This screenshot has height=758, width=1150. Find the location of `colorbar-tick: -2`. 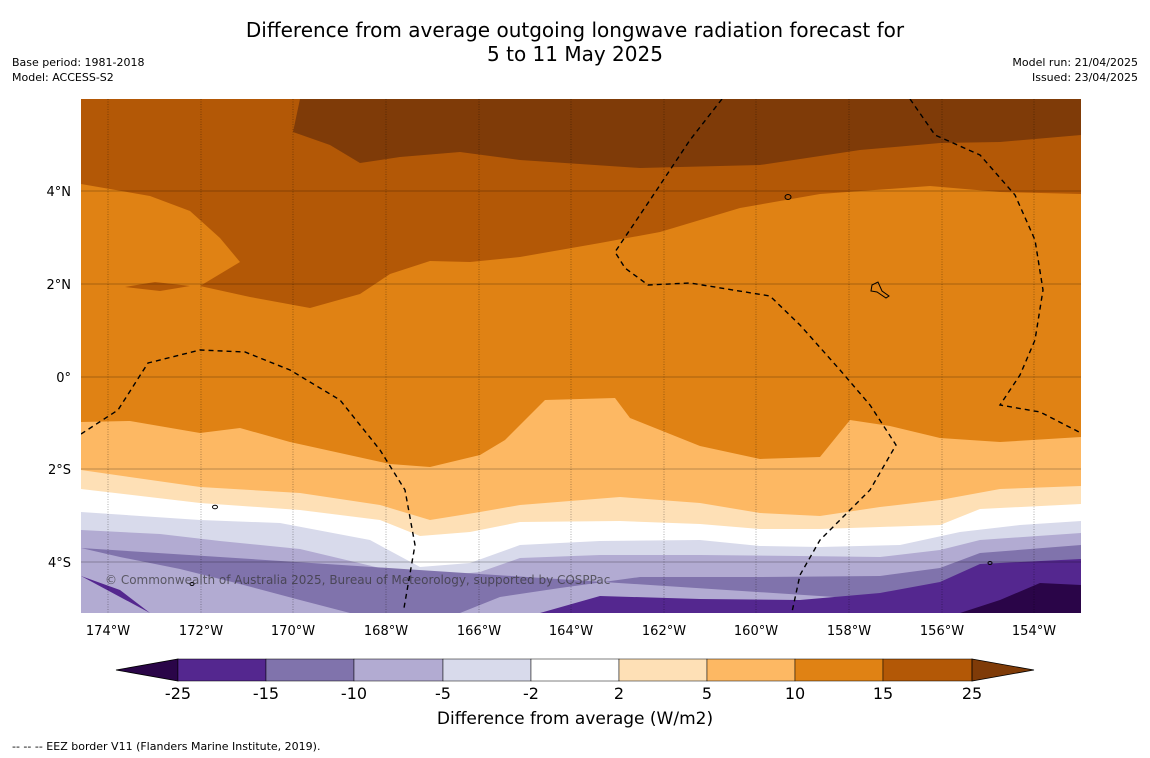

colorbar-tick: -2 is located at coordinates (531, 693).